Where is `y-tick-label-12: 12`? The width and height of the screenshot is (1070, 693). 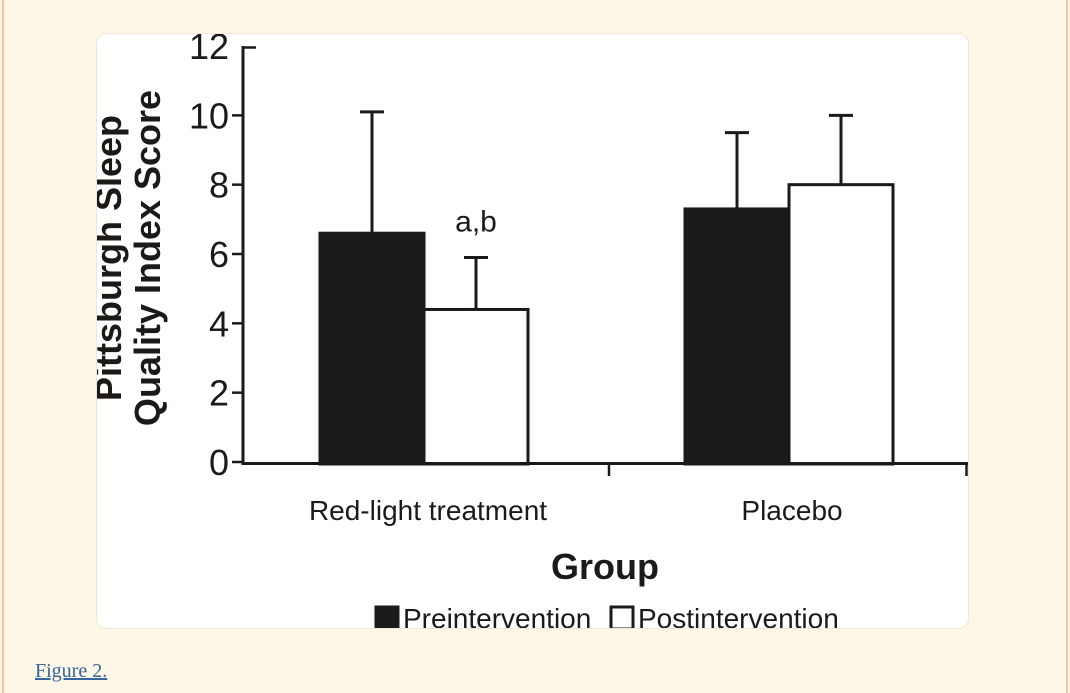
y-tick-label-12: 12 is located at coordinates (209, 50).